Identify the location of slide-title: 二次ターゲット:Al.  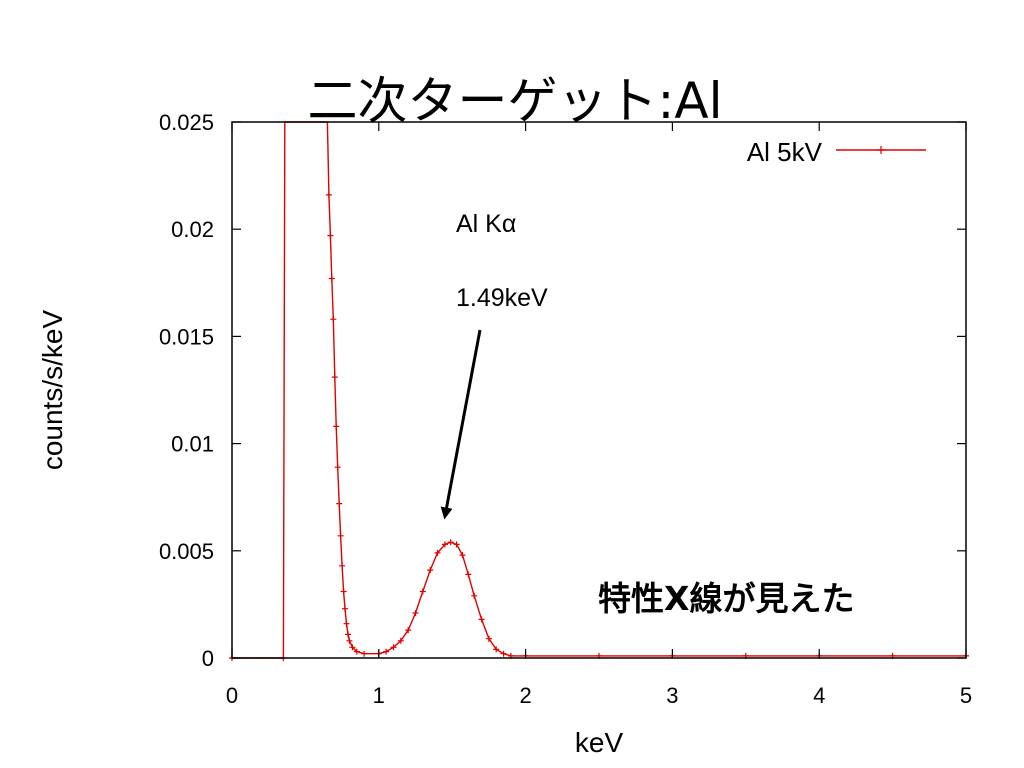
(515, 101).